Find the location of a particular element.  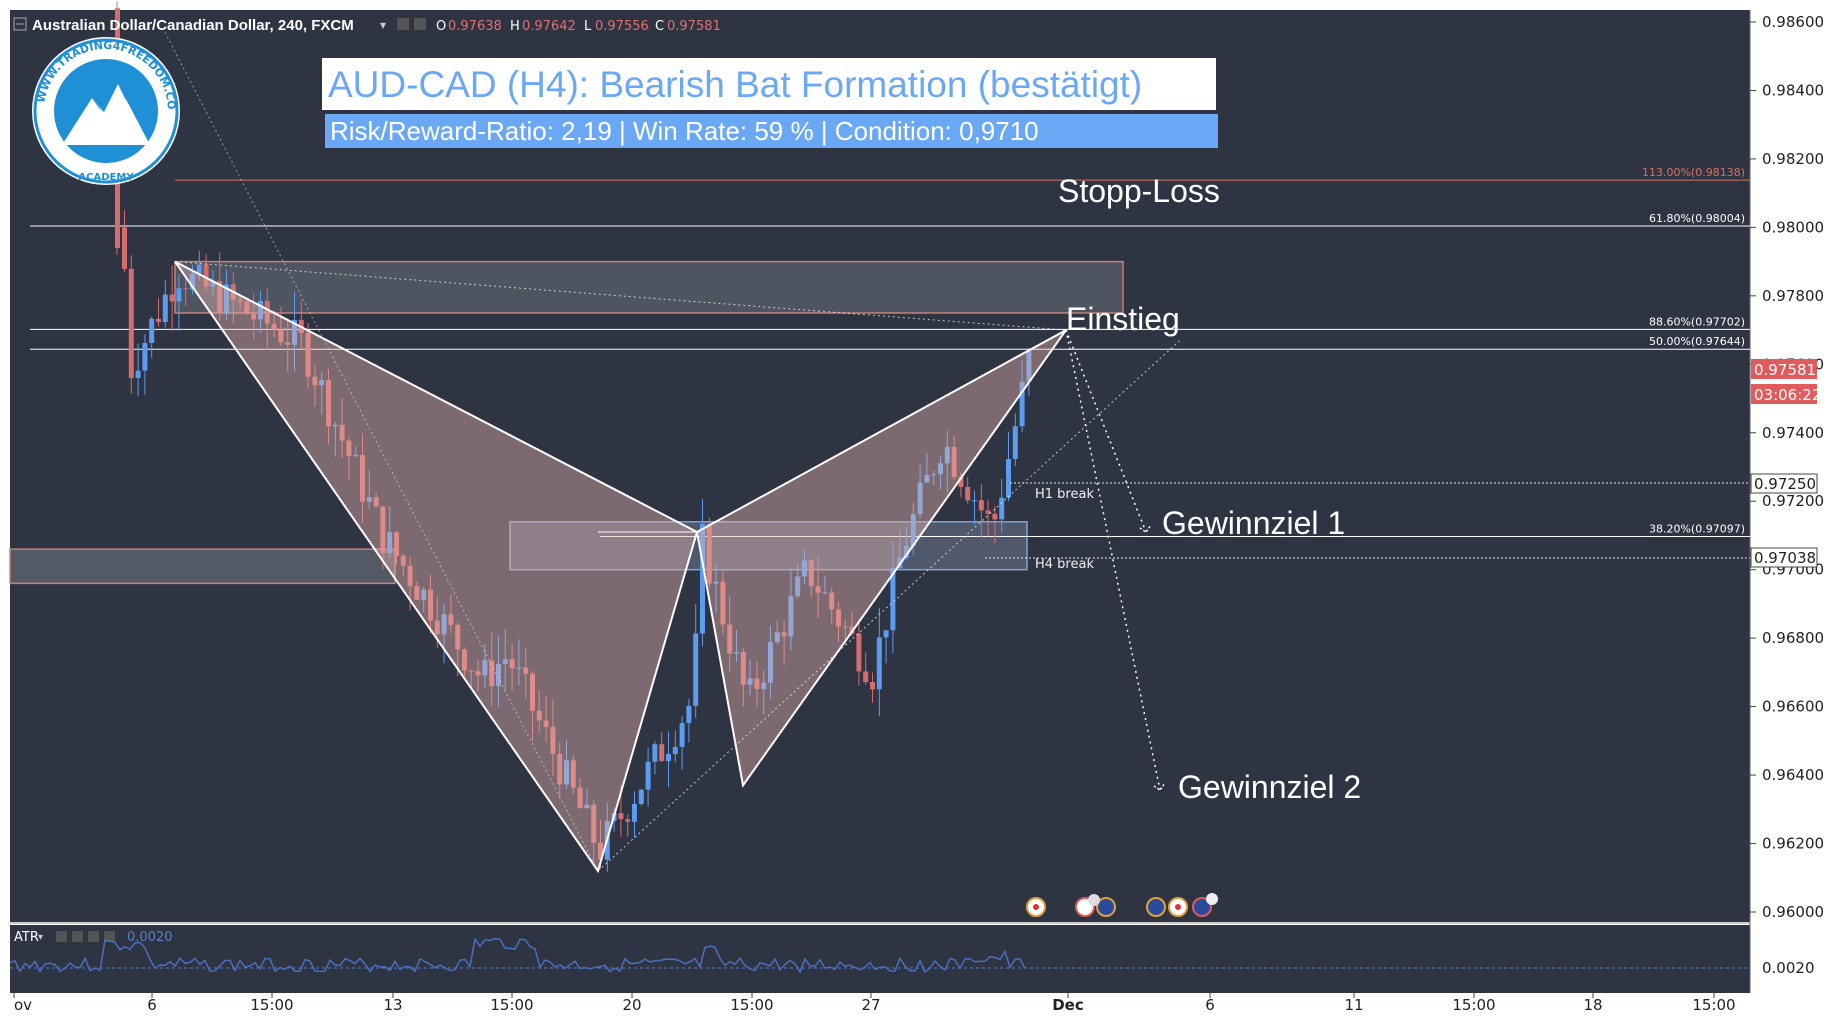

y-tick-label: 0.98600 is located at coordinates (1793, 22).